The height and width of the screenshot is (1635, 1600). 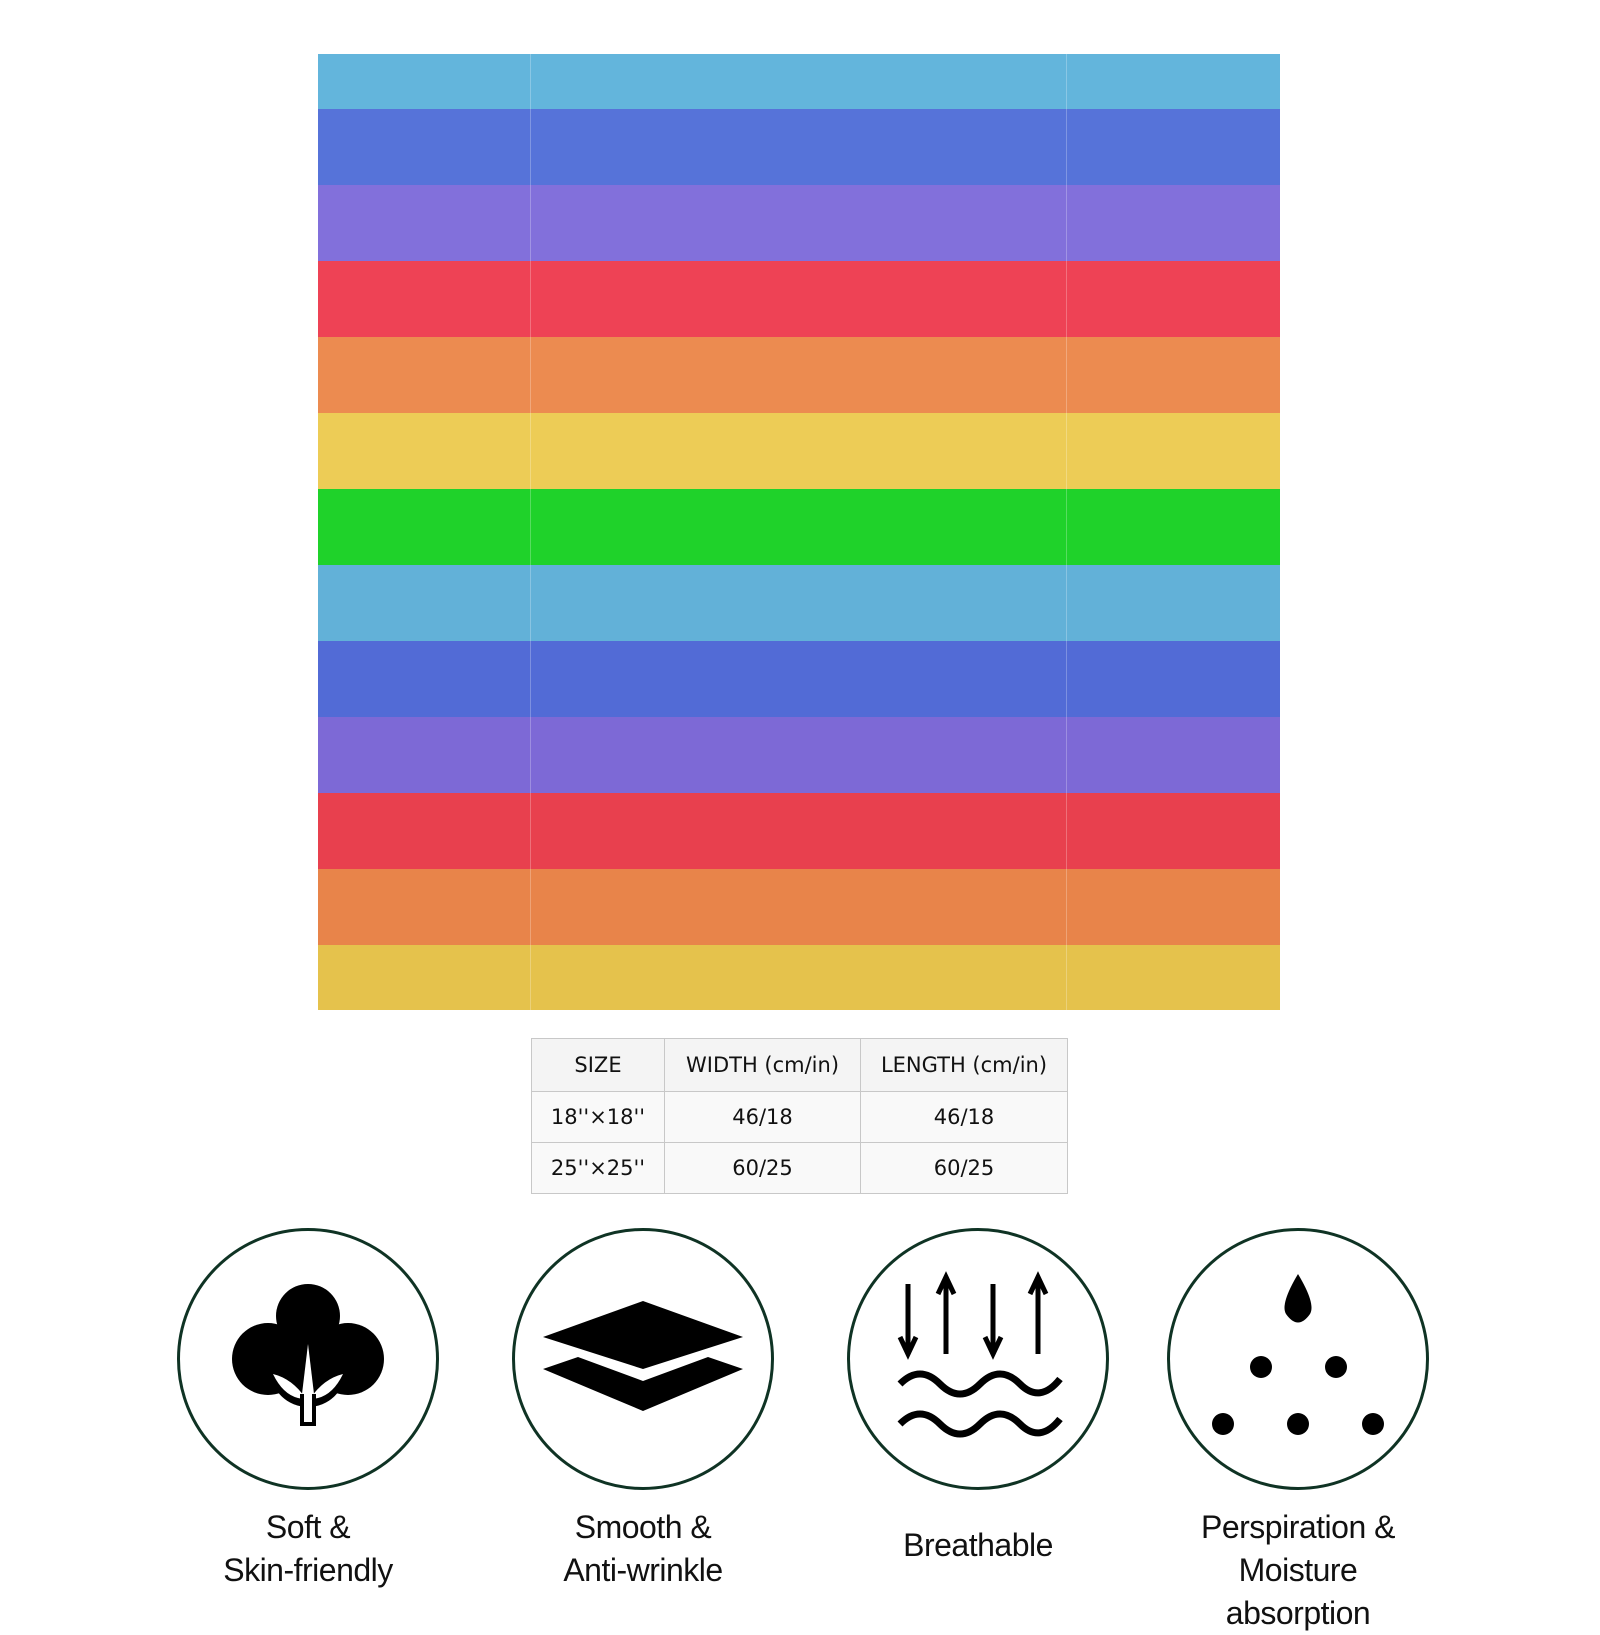 I want to click on cell-size: 18''×18'', so click(x=598, y=1117).